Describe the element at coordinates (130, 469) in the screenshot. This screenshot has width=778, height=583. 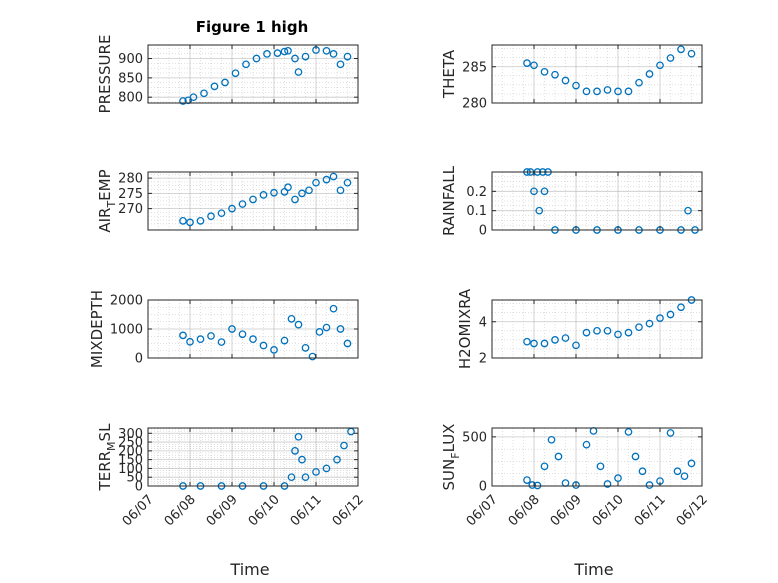
I see `y-tick-label: 100` at that location.